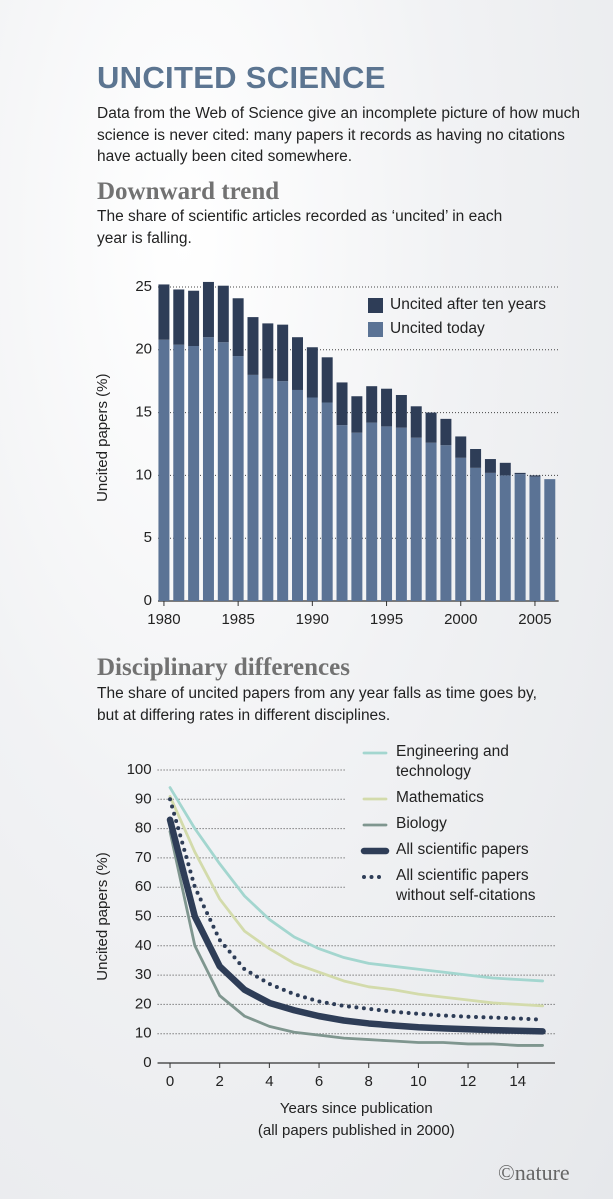  Describe the element at coordinates (312, 619) in the screenshot. I see `x-tick-label: 1990` at that location.